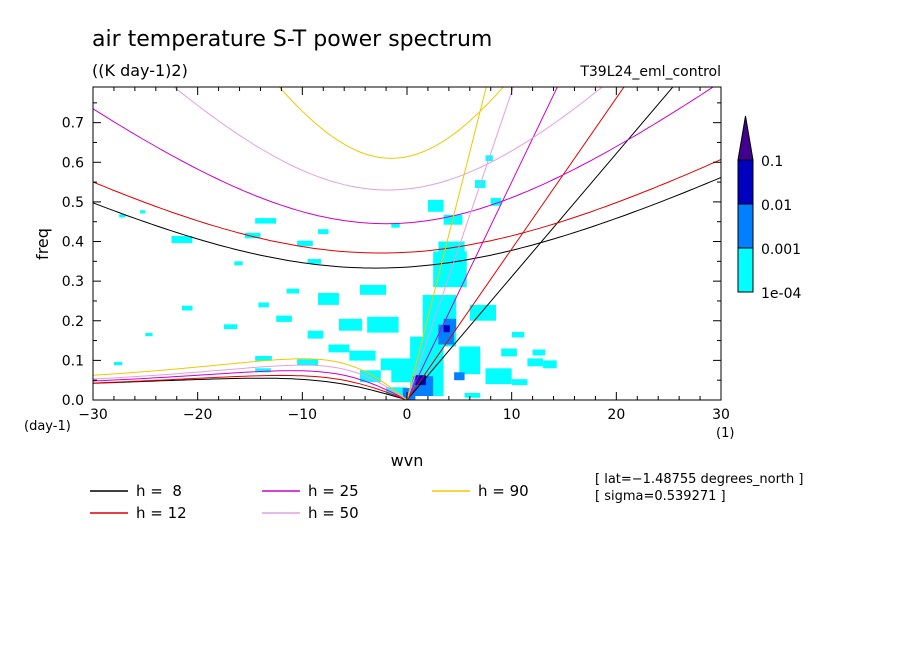 This screenshot has height=654, width=904. Describe the element at coordinates (699, 479) in the screenshot. I see `latitude-info: [ lat=−1.48755 degrees_north ]` at that location.